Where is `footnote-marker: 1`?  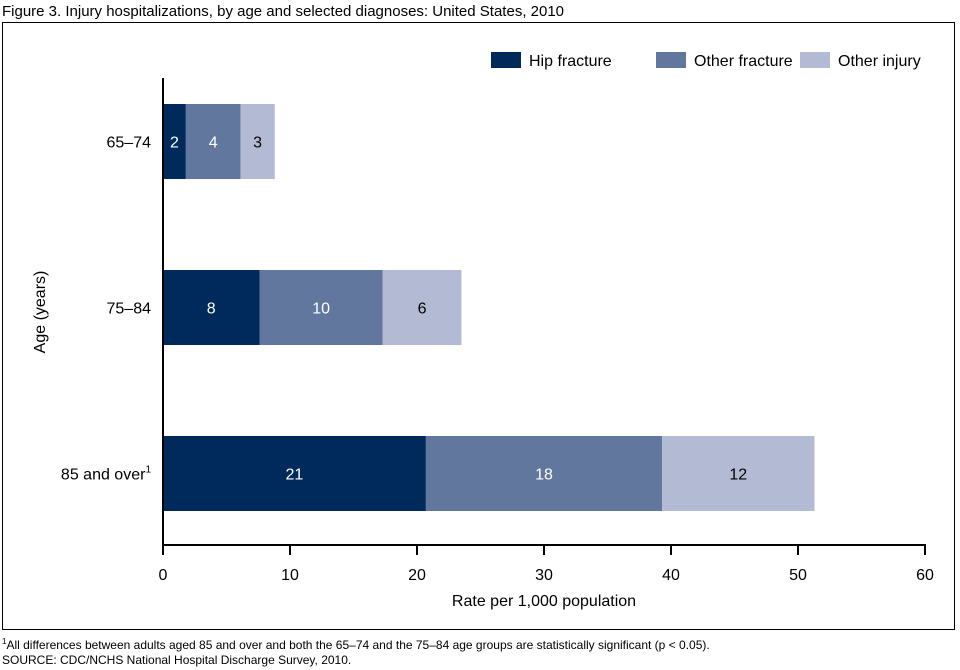 footnote-marker: 1 is located at coordinates (4, 641).